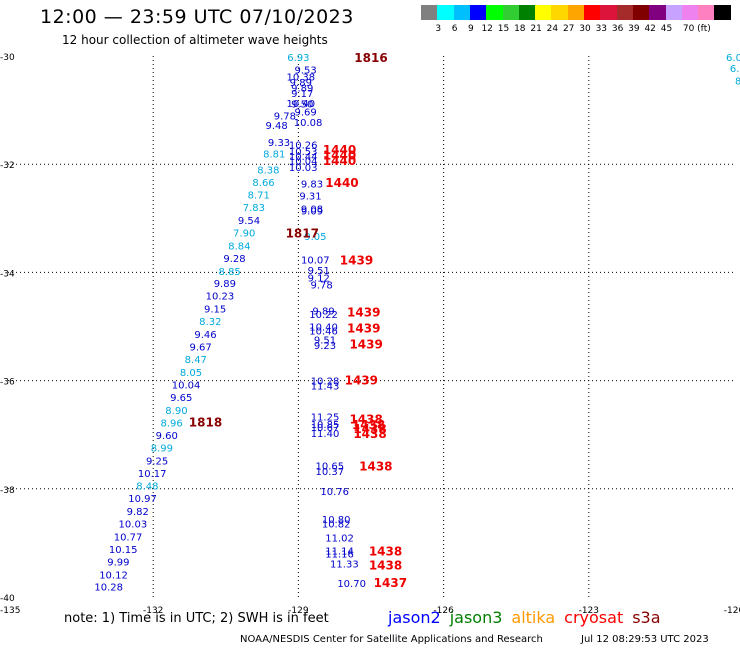 The width and height of the screenshot is (740, 650). What do you see at coordinates (215, 310) in the screenshot?
I see `swh-value-label: 9.15` at bounding box center [215, 310].